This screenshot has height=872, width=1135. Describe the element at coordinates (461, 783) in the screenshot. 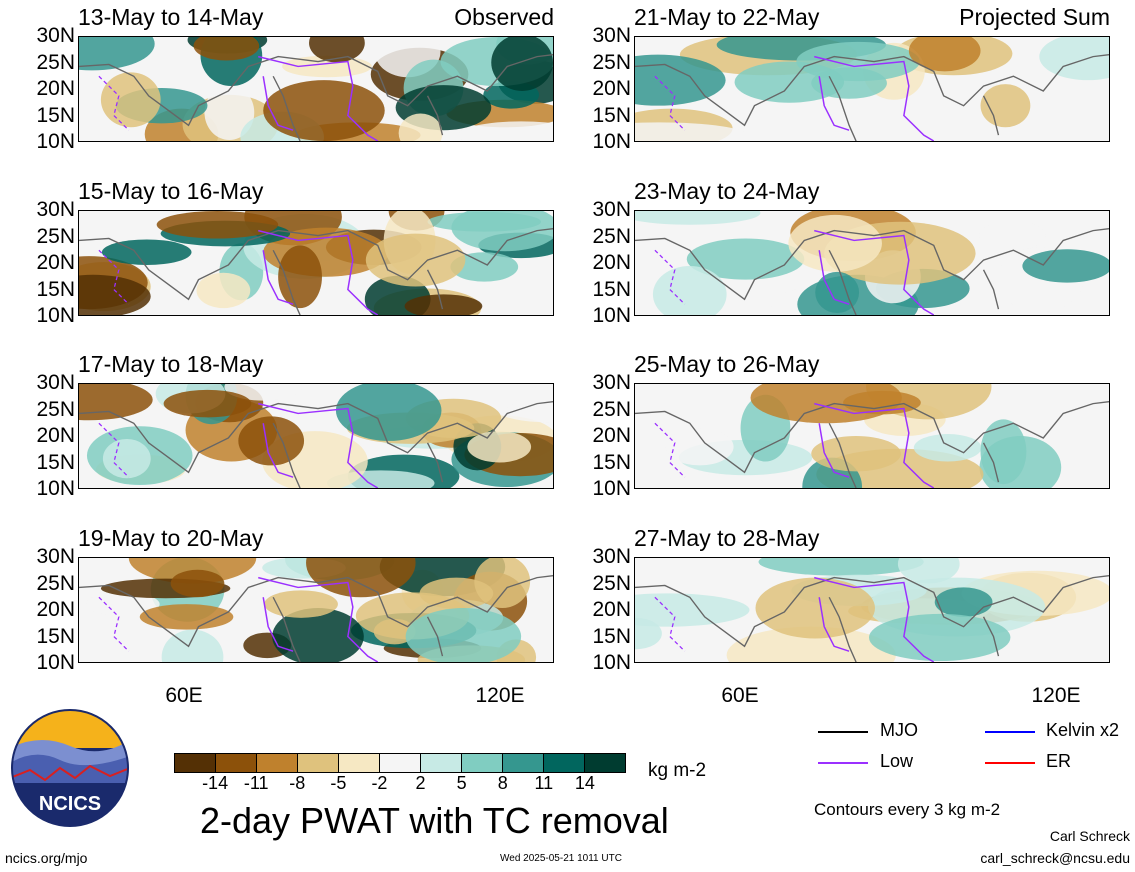

I see `colorbar-tick-label: 5` at that location.